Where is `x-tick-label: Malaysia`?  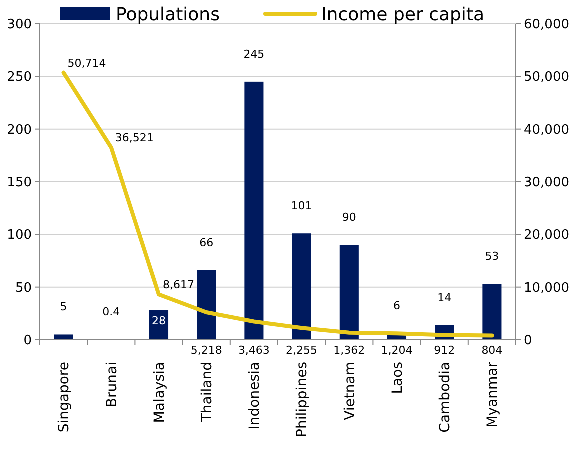
x-tick-label: Malaysia is located at coordinates (160, 393).